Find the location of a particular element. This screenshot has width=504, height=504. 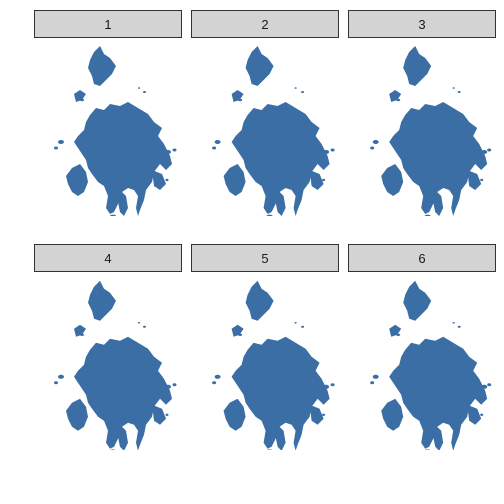

facet-panel-2: 2 is located at coordinates (265, 113).